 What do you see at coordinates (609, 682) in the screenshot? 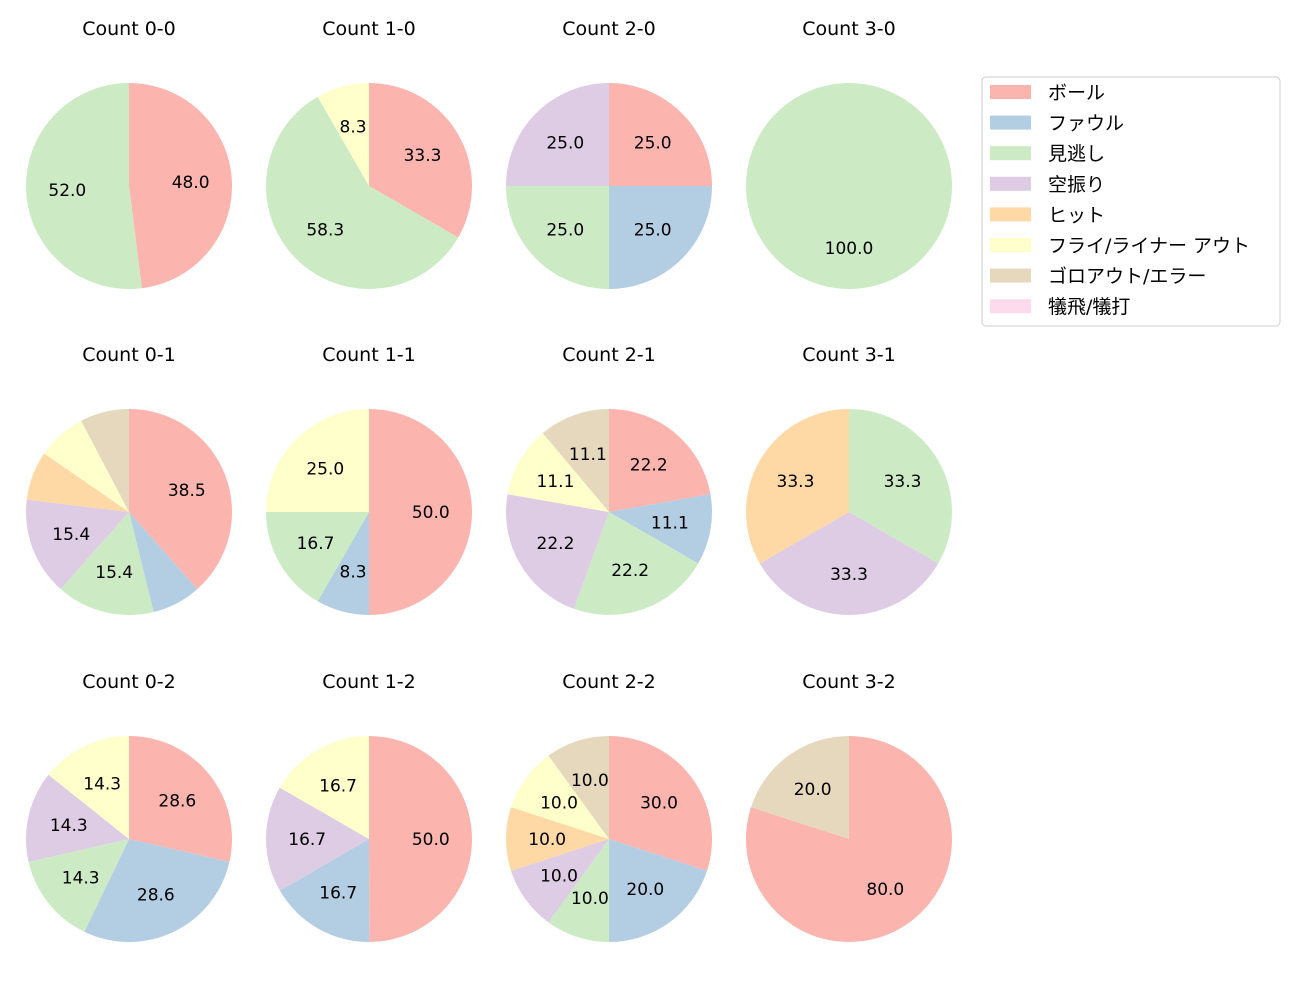
I see `pie-title: Count 2-2` at bounding box center [609, 682].